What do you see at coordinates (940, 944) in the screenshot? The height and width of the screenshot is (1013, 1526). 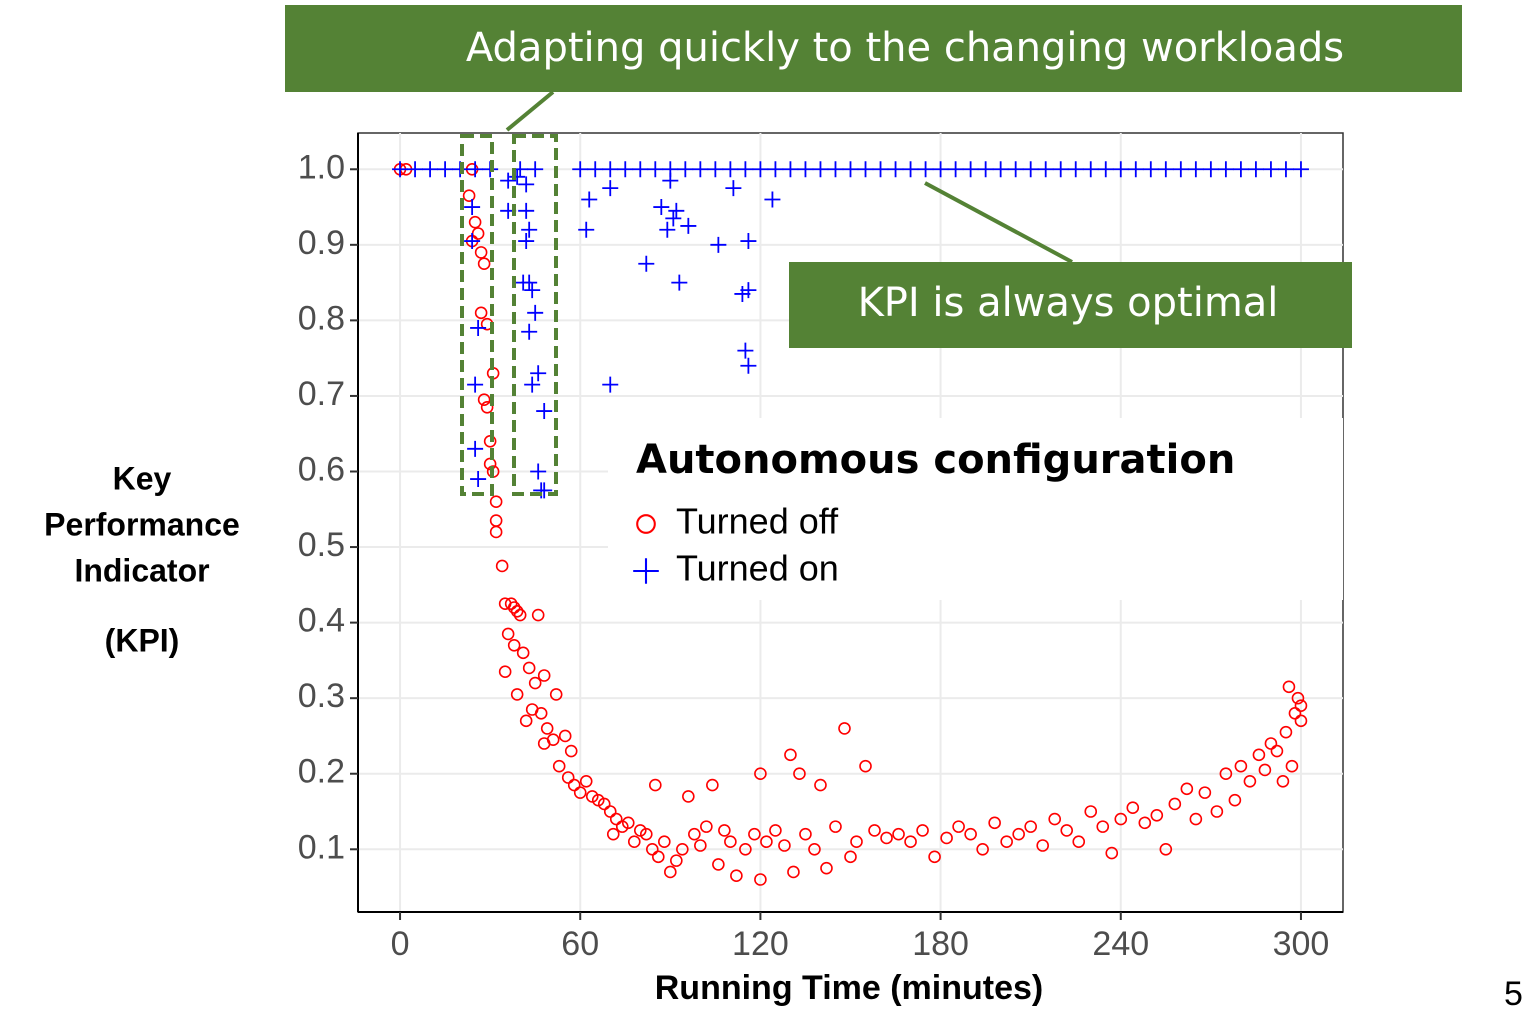 I see `x-tick-label: 180` at bounding box center [940, 944].